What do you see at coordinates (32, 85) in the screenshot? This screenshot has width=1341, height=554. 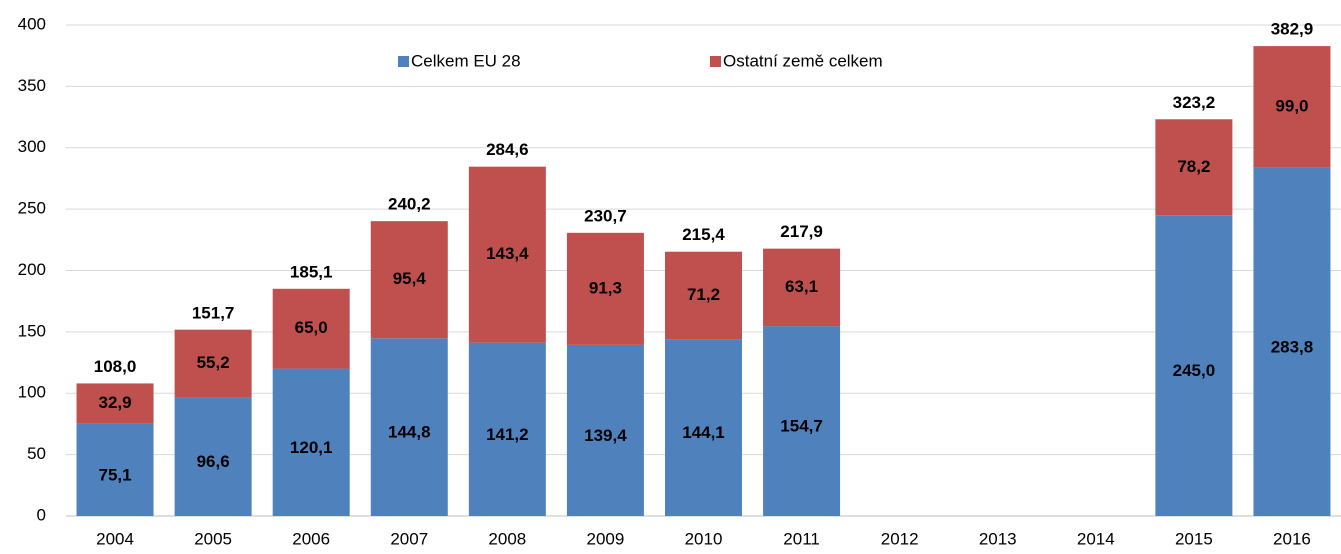 I see `y-tick-label: 350` at bounding box center [32, 85].